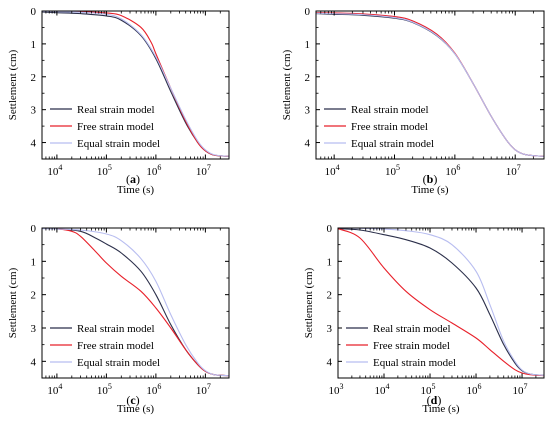  Describe the element at coordinates (434, 400) in the screenshot. I see `panel-tag: (d)` at that location.